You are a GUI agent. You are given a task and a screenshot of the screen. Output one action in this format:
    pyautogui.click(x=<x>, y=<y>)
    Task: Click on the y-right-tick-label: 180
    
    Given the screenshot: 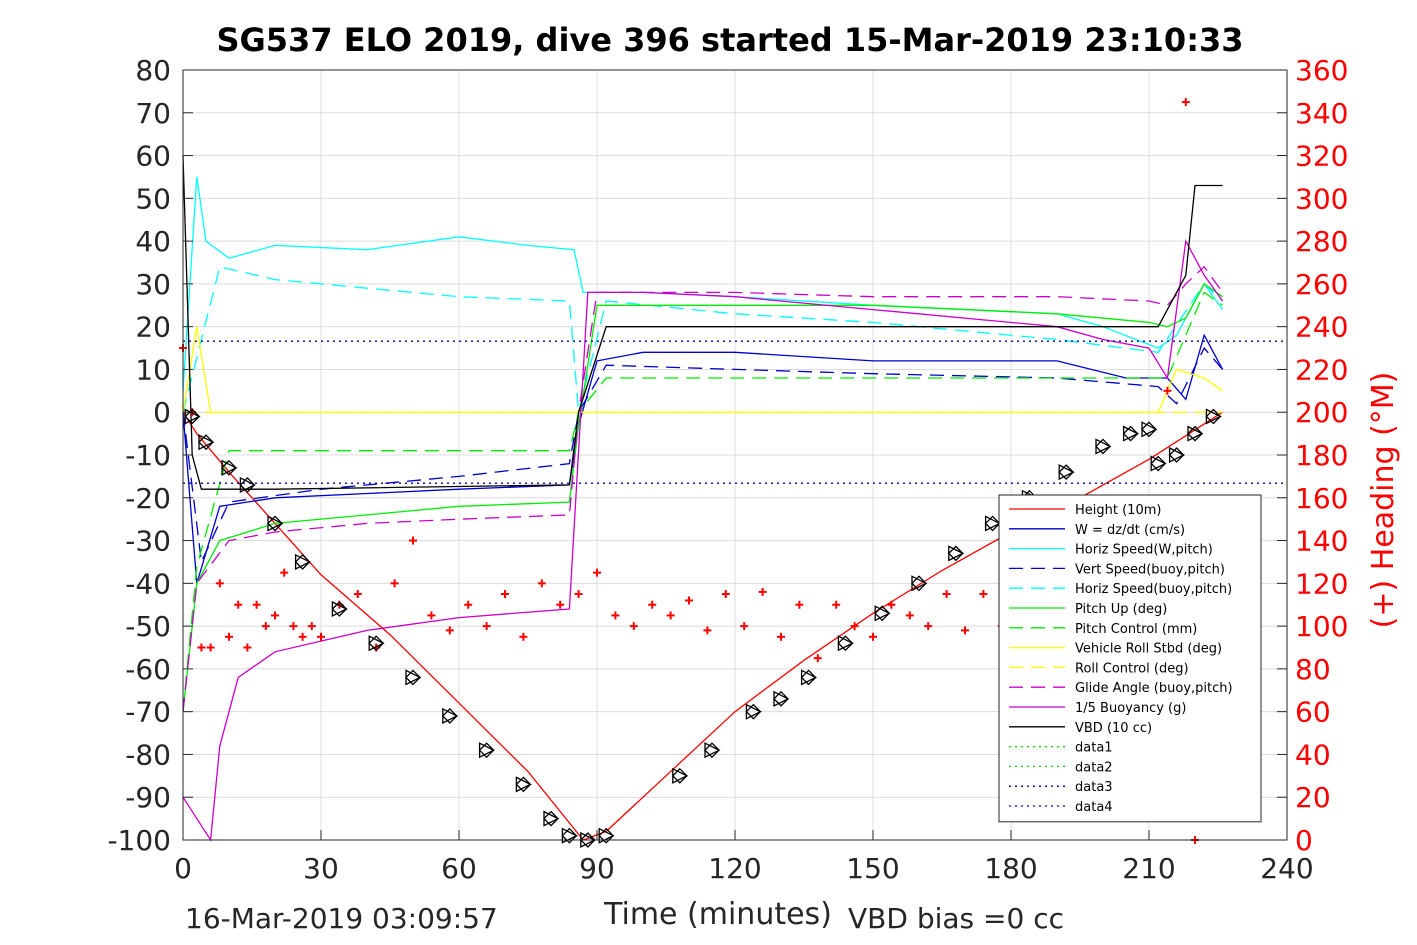 What is the action you would take?
    pyautogui.click(x=1321, y=455)
    